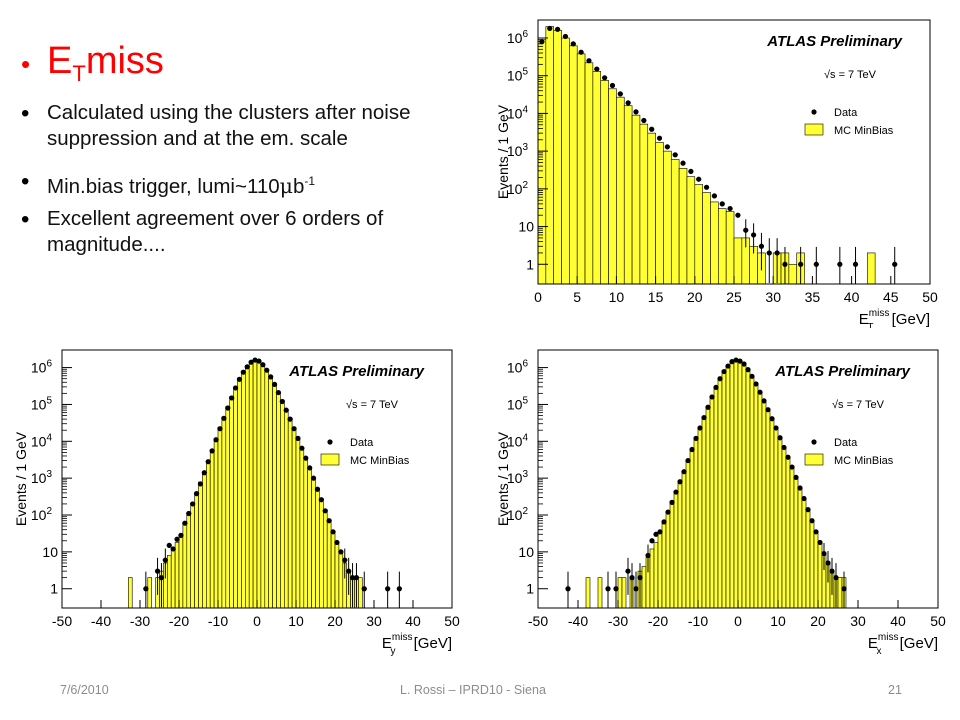  I want to click on x-tick-label: 0, so click(538, 297).